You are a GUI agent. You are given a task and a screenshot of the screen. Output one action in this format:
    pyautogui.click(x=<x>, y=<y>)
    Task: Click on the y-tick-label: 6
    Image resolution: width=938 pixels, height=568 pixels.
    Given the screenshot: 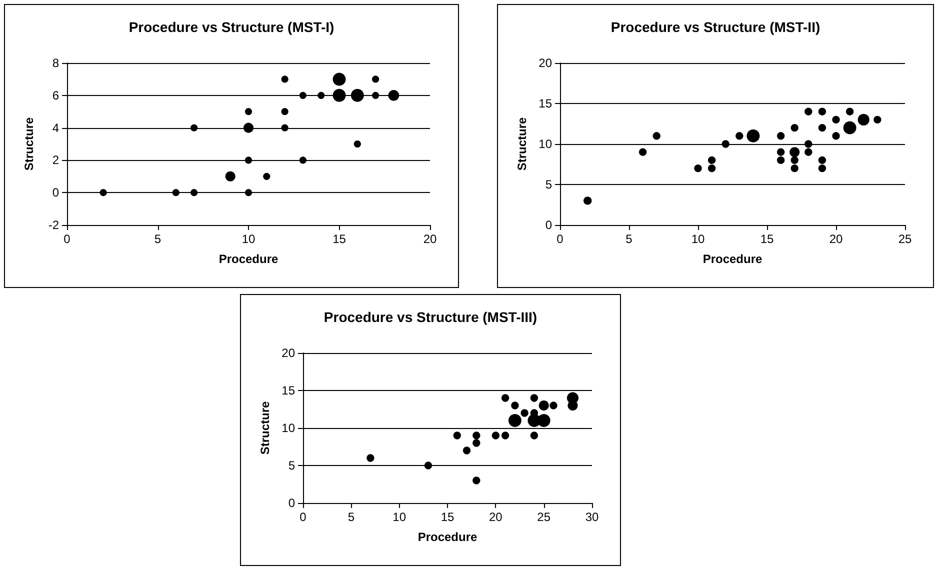 What is the action you would take?
    pyautogui.click(x=56, y=95)
    